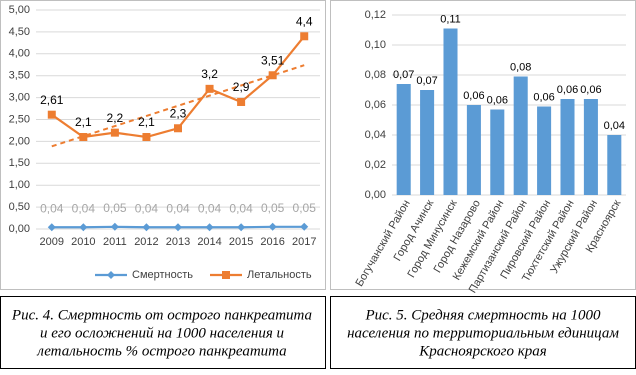 This screenshot has width=636, height=375. What do you see at coordinates (482, 315) in the screenshot?
I see `caption: Рис. 5. Средняя смертность на 1000` at bounding box center [482, 315].